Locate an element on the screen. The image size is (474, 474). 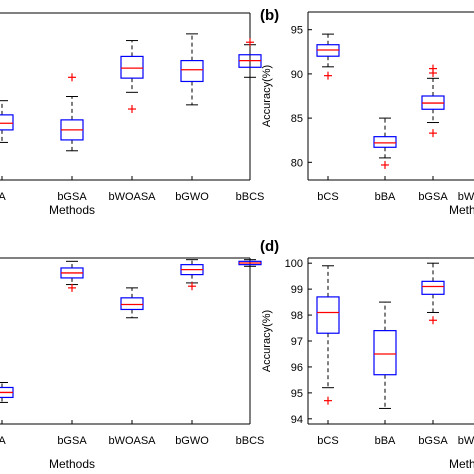
panel-letter: (b) is located at coordinates (269, 15).